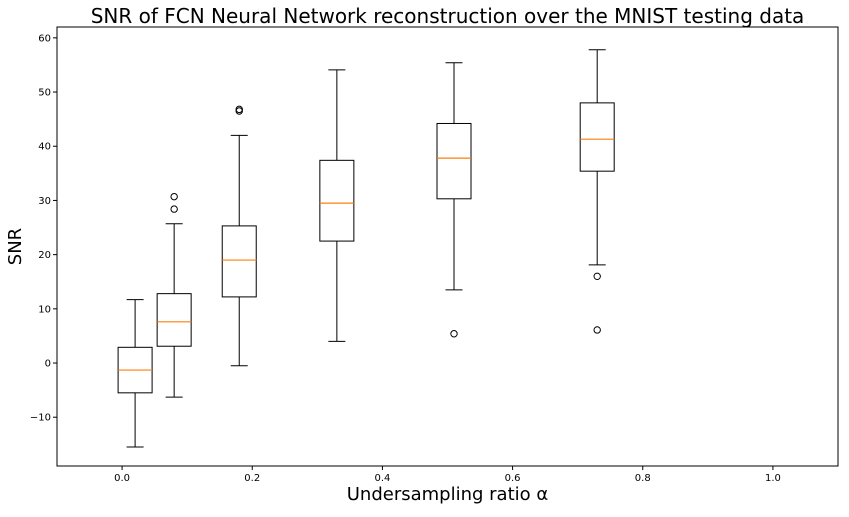 The image size is (849, 517). What do you see at coordinates (40, 418) in the screenshot?
I see `y-tick-label: −10` at bounding box center [40, 418].